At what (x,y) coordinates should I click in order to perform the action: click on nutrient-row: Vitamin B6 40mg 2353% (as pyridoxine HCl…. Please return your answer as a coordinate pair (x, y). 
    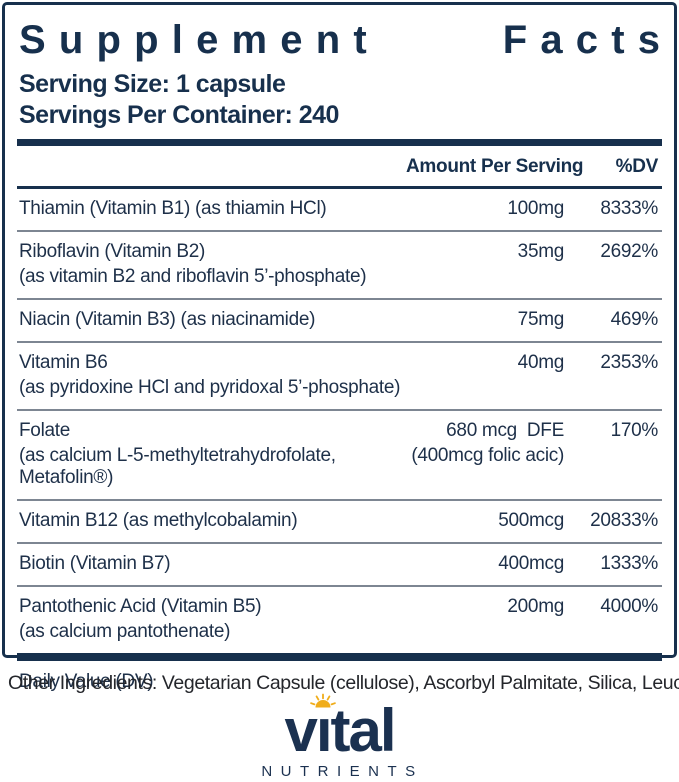
    Looking at the image, I should click on (339, 375).